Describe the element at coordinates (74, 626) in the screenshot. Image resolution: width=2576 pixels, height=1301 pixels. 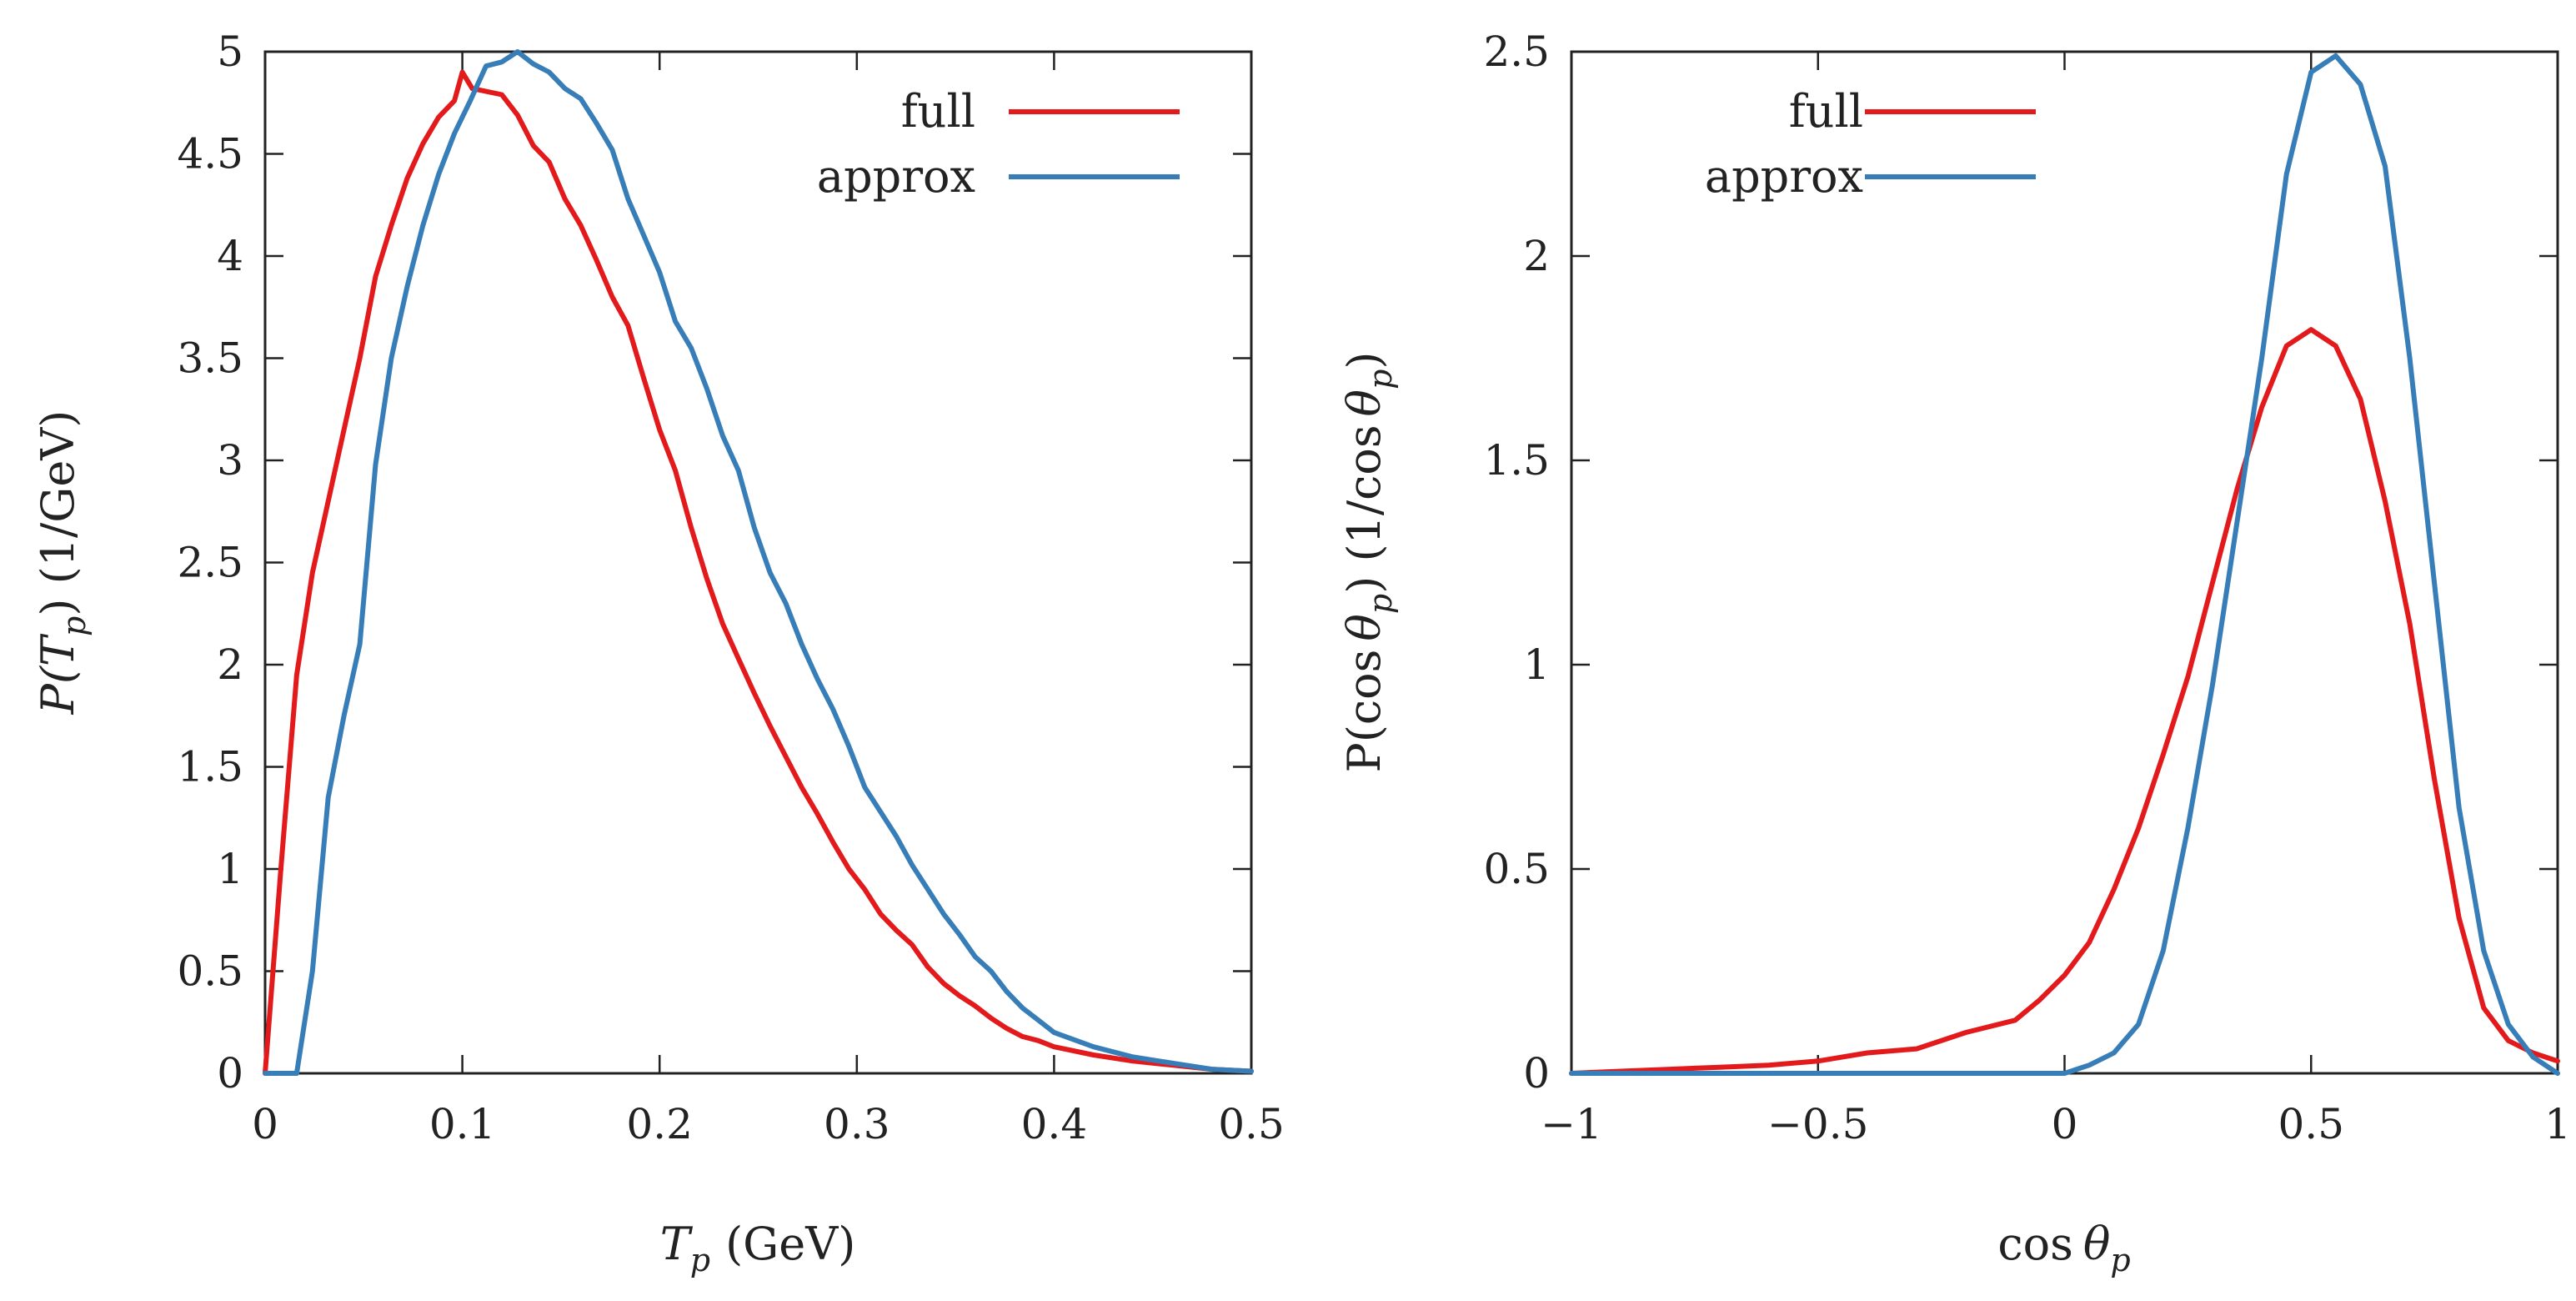
I see `plot-left-y-axis-sub: p` at that location.